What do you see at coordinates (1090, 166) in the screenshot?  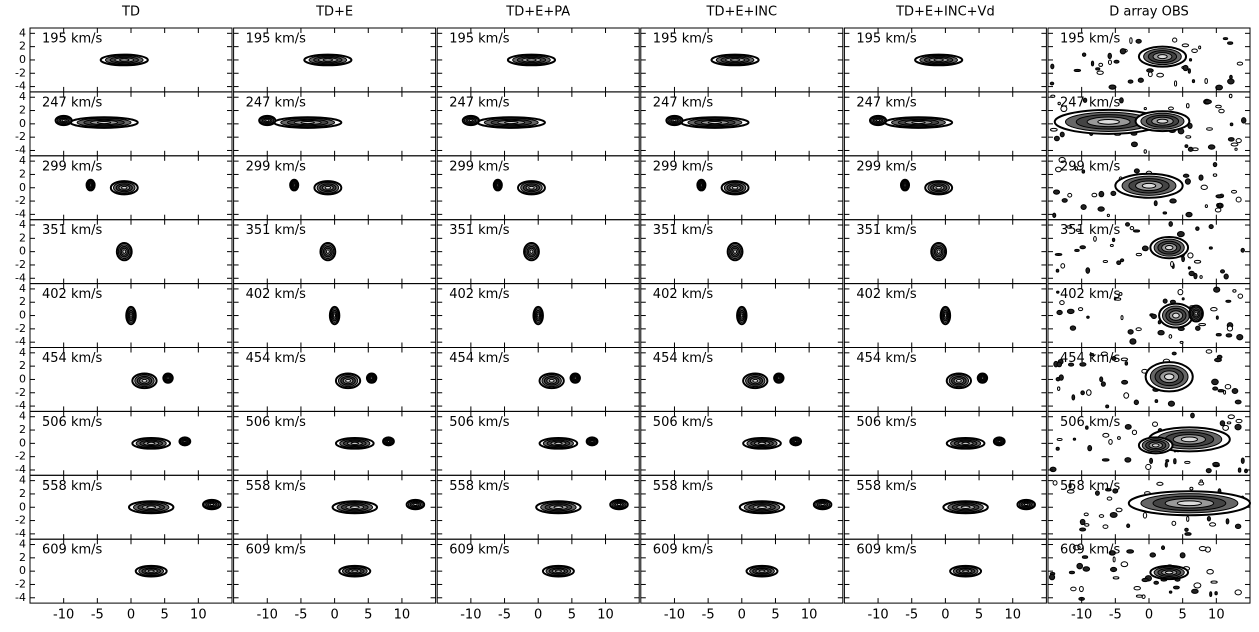 I see `channel-label: 299 km/s` at bounding box center [1090, 166].